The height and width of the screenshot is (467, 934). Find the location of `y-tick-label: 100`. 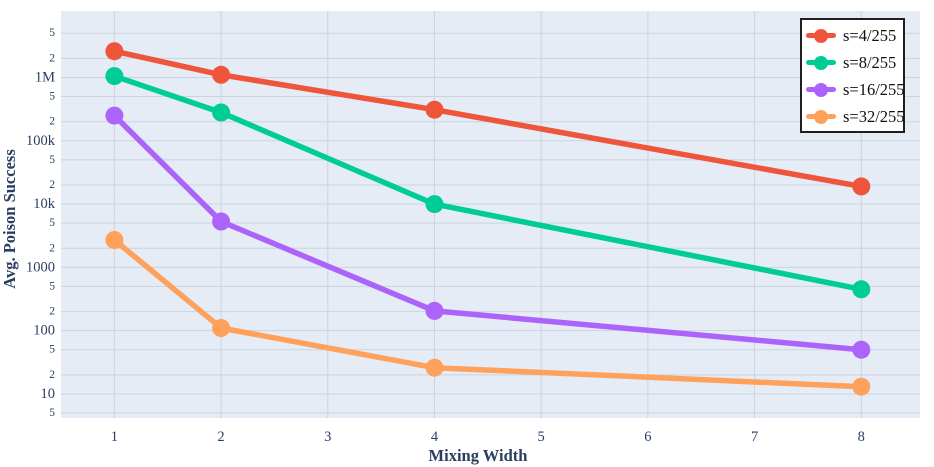

y-tick-label: 100 is located at coordinates (44, 331).